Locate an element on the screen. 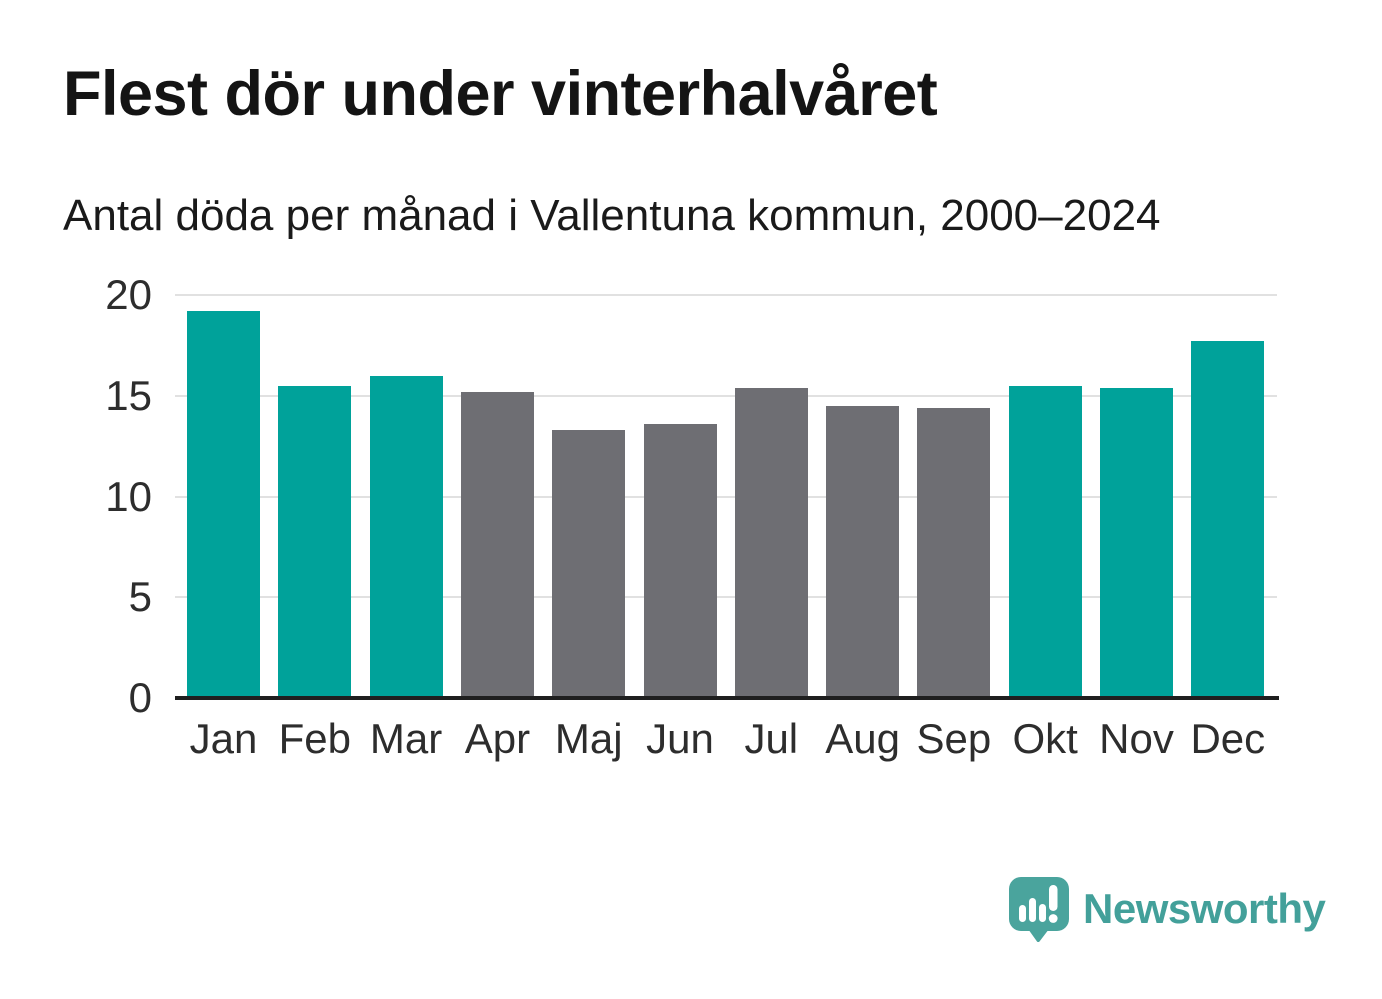  x-axis-line is located at coordinates (727, 698).